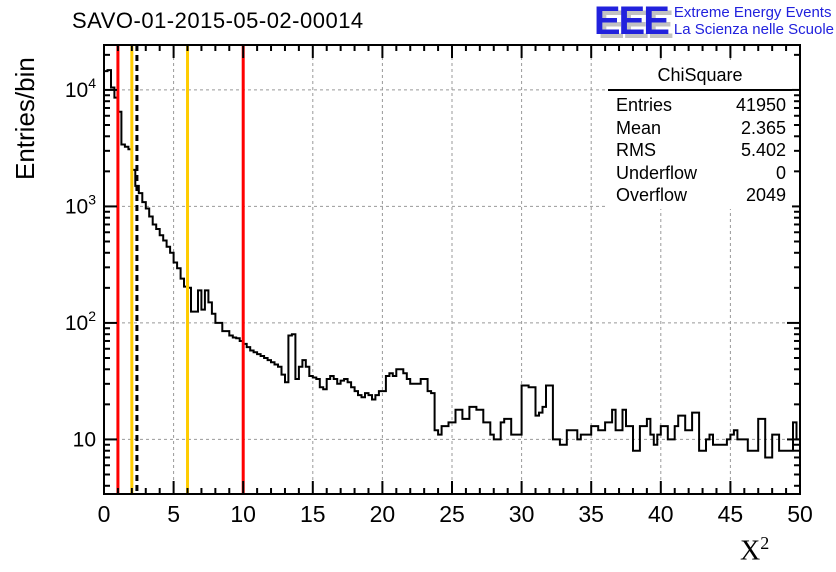  I want to click on y-tick-label: 10⁴, so click(80, 88).